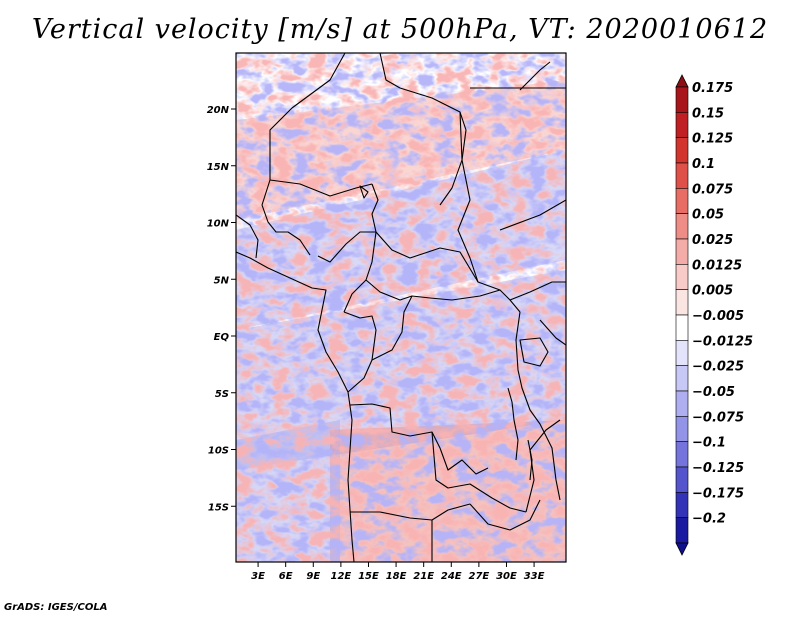 Image resolution: width=800 pixels, height=618 pixels. I want to click on x-tick-label: 15E, so click(368, 576).